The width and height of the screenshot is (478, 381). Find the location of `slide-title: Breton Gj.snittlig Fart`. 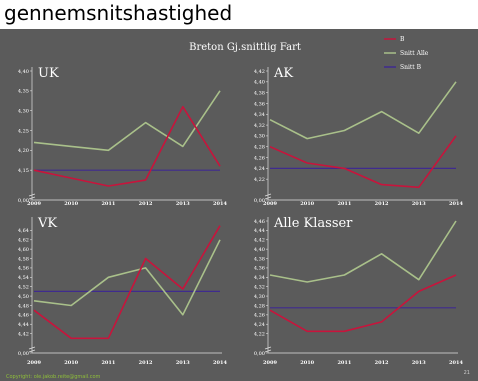

slide-title: Breton Gj.snittlig Fart is located at coordinates (245, 47).